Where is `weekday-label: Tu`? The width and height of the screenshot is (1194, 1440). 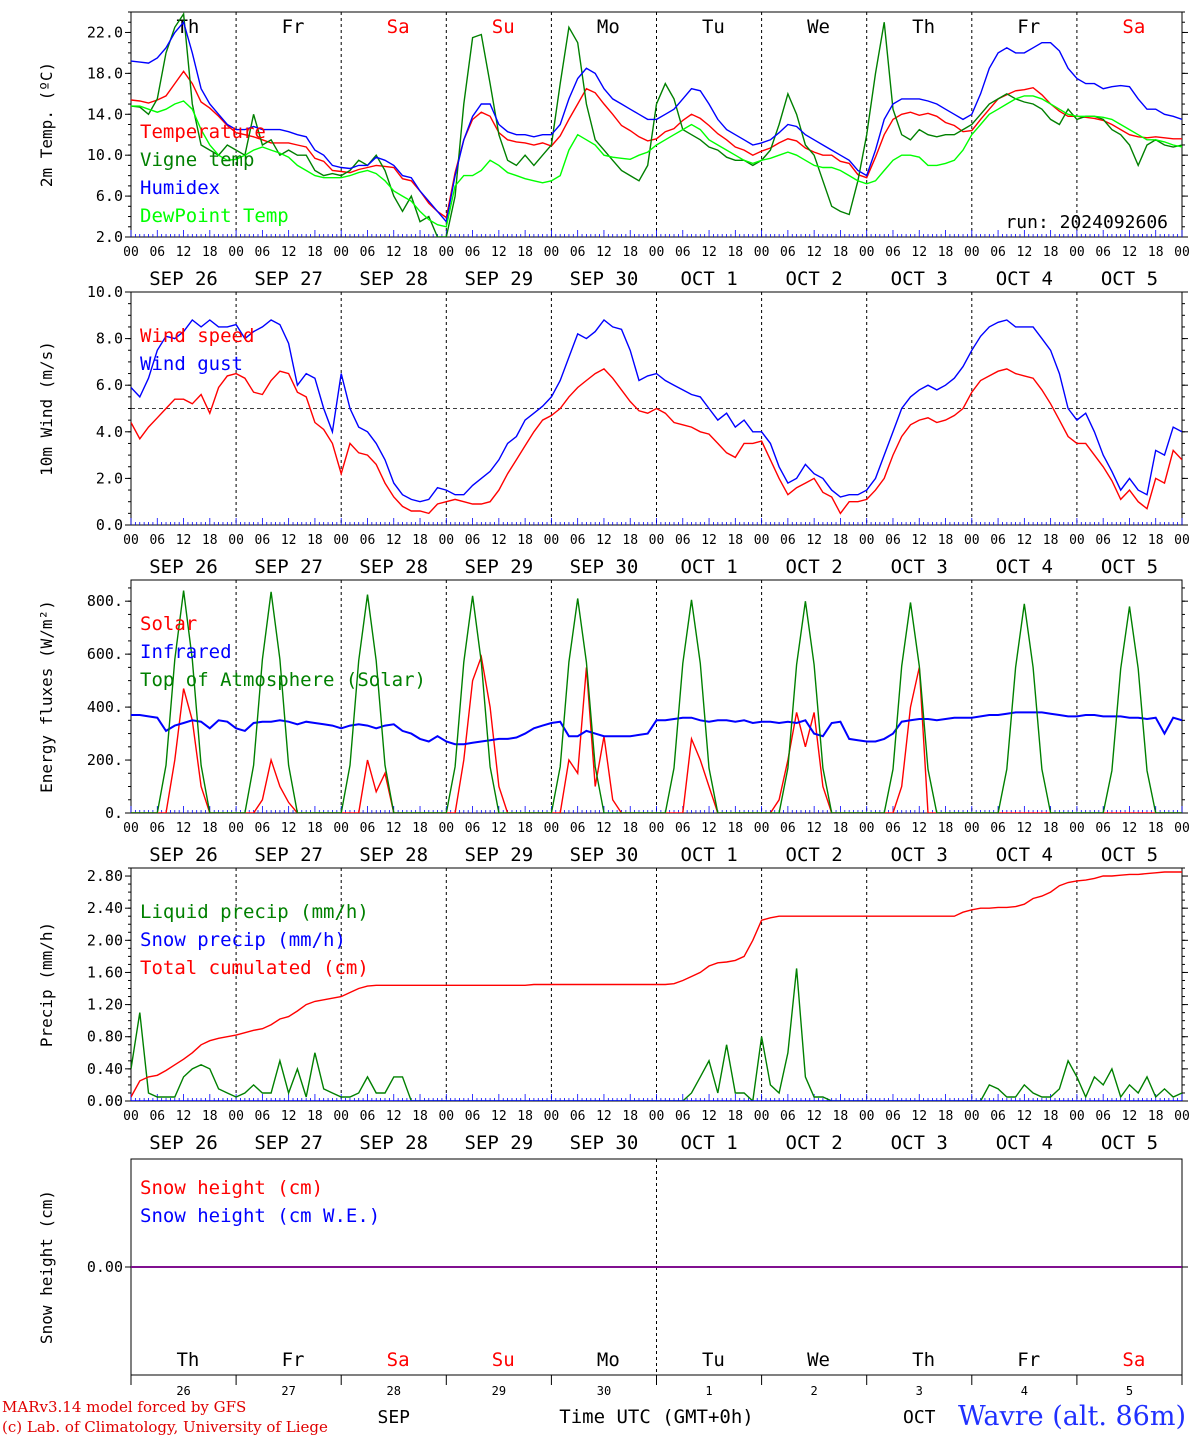 weekday-label: Tu is located at coordinates (713, 27).